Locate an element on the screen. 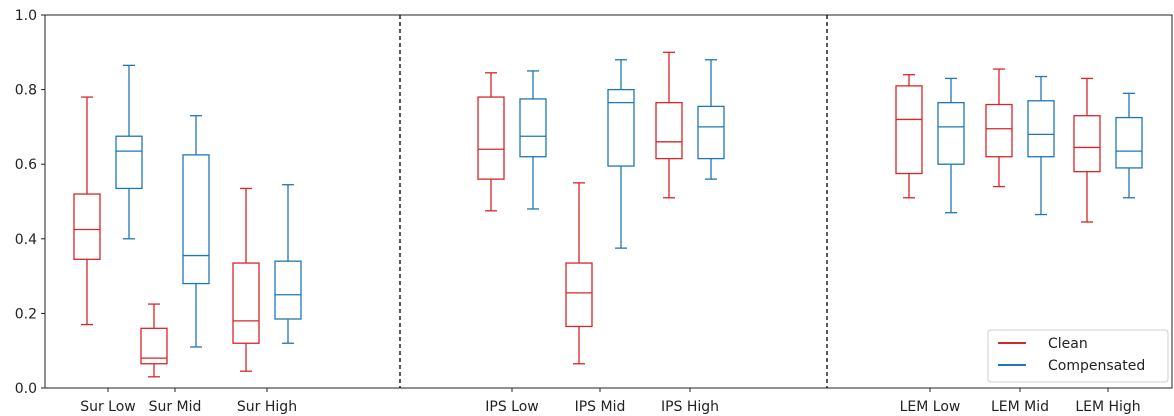 This screenshot has width=1174, height=416. box-sur-mid-clean is located at coordinates (154, 340).